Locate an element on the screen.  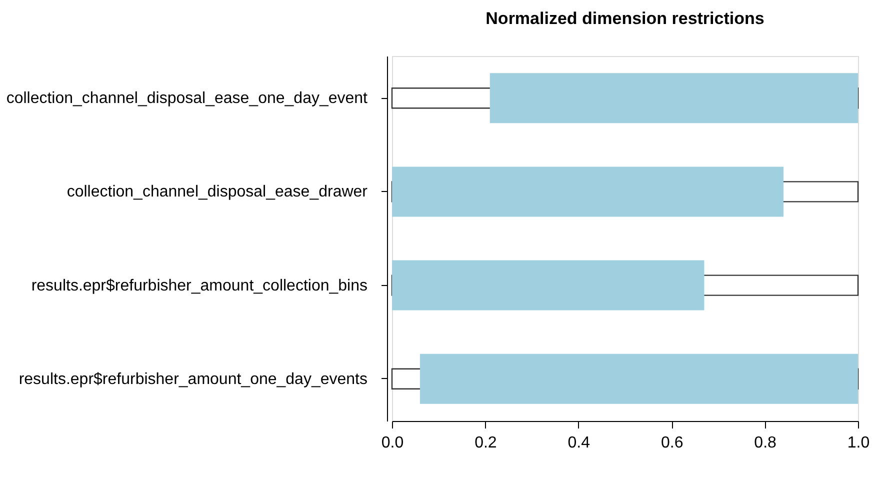
y-tick-label: collection_channel_disposal_ease_one_day_event is located at coordinates (187, 99).